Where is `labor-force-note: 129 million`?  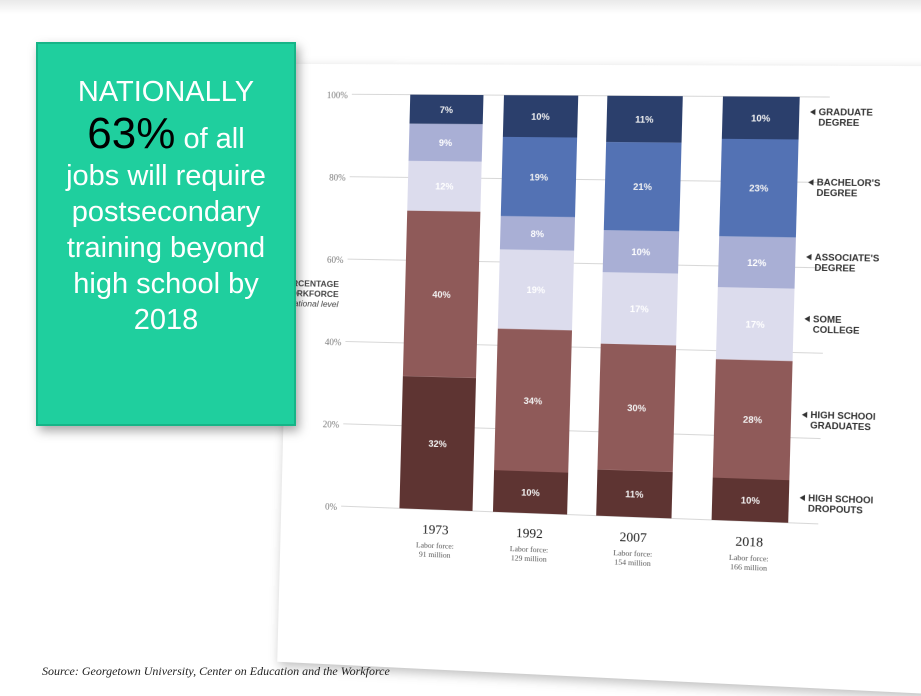
labor-force-note: 129 million is located at coordinates (529, 558).